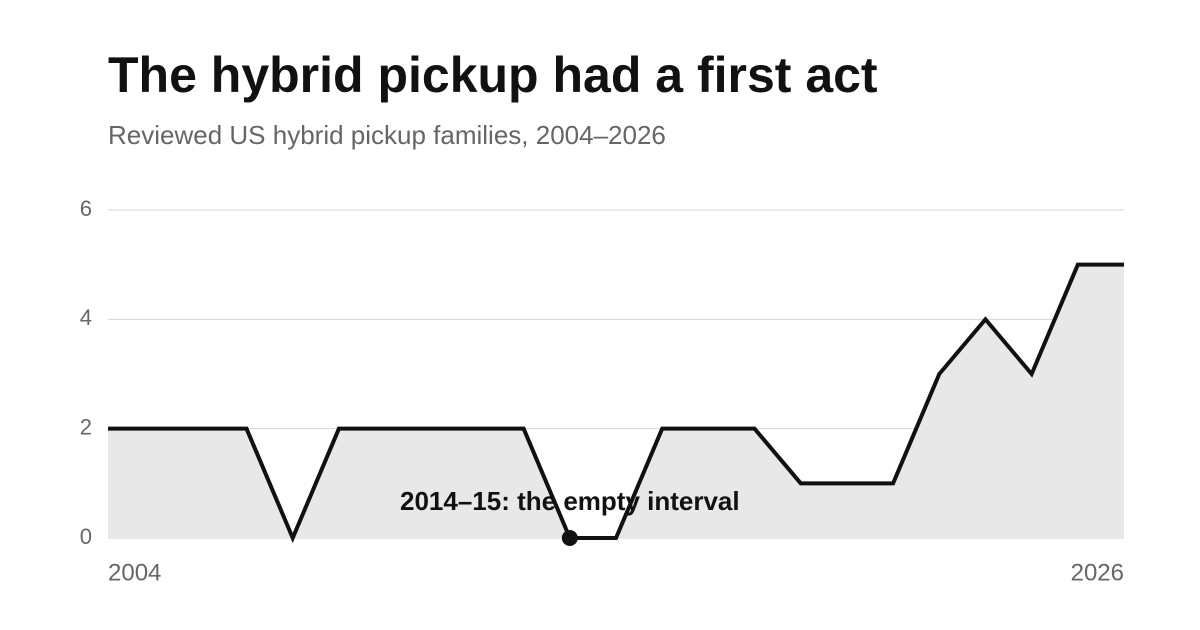 Image resolution: width=1200 pixels, height=630 pixels. Describe the element at coordinates (569, 538) in the screenshot. I see `annotation-dot` at that location.